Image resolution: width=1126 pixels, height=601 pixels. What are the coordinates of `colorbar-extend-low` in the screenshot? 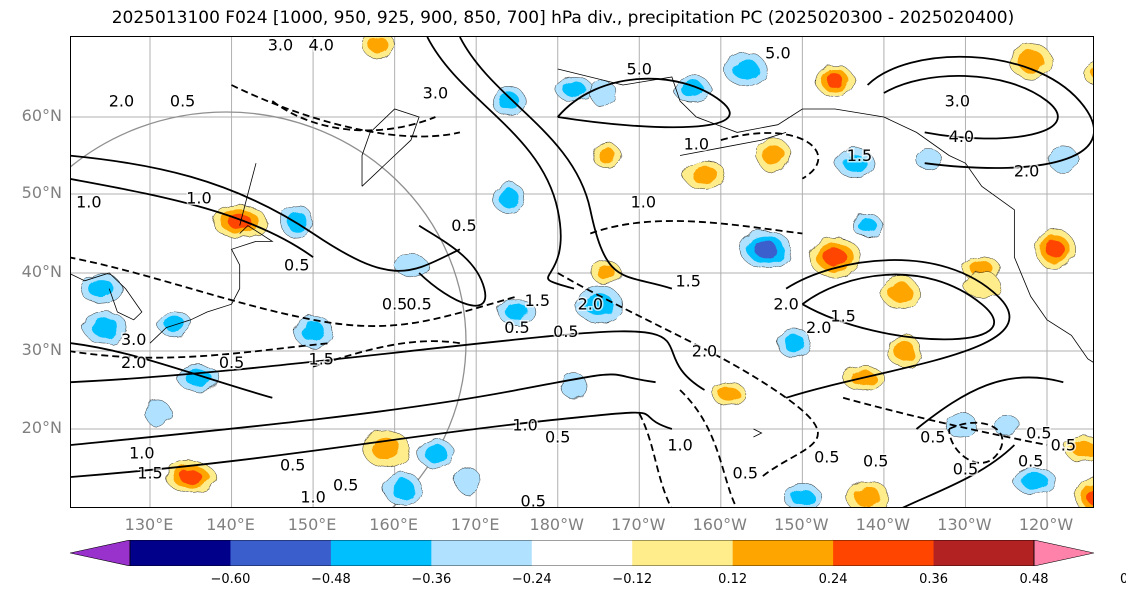 It's located at (100, 553).